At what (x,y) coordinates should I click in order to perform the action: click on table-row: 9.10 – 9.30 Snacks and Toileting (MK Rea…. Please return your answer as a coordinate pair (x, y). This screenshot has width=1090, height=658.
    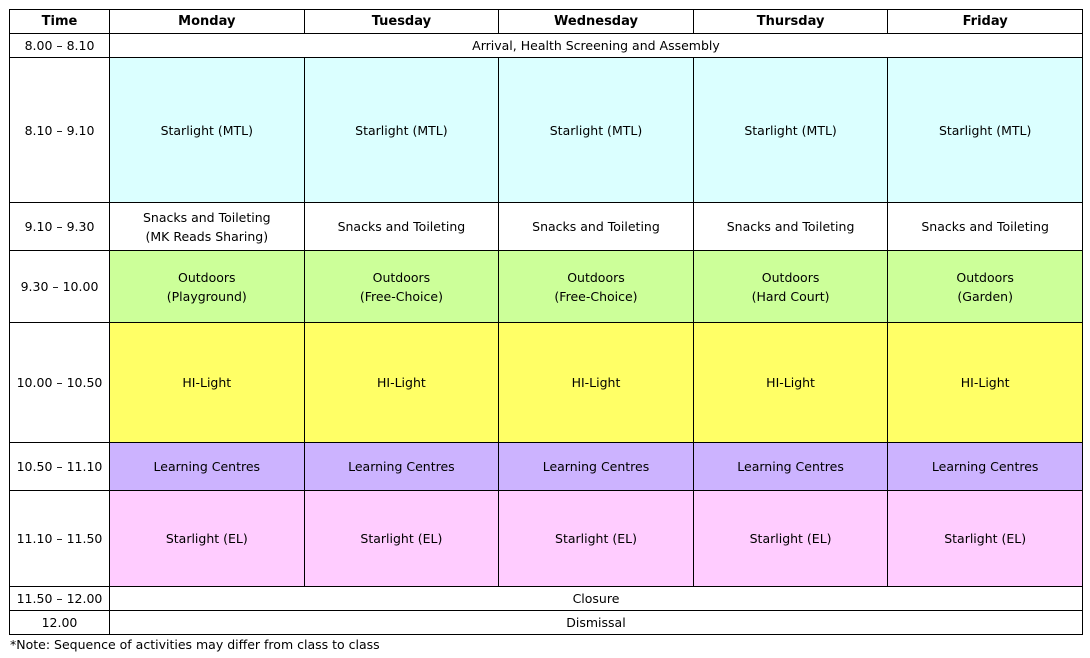
    Looking at the image, I should click on (546, 226).